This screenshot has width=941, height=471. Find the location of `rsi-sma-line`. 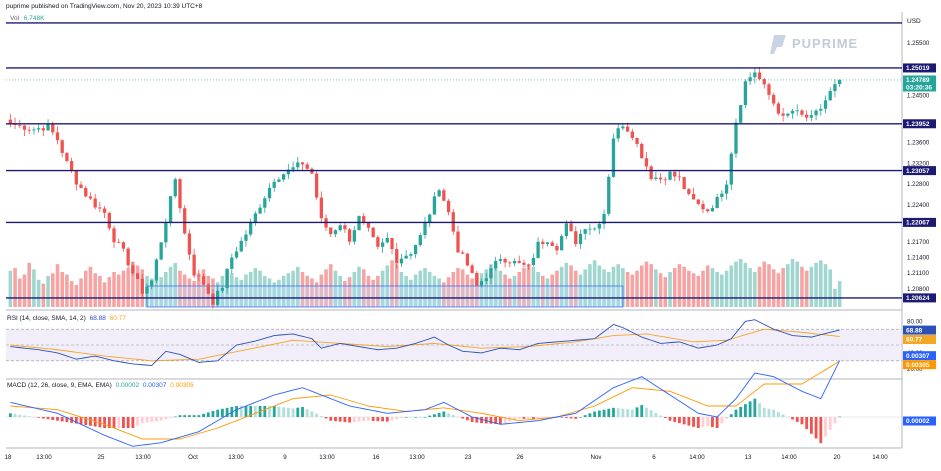

rsi-sma-line is located at coordinates (425, 345).